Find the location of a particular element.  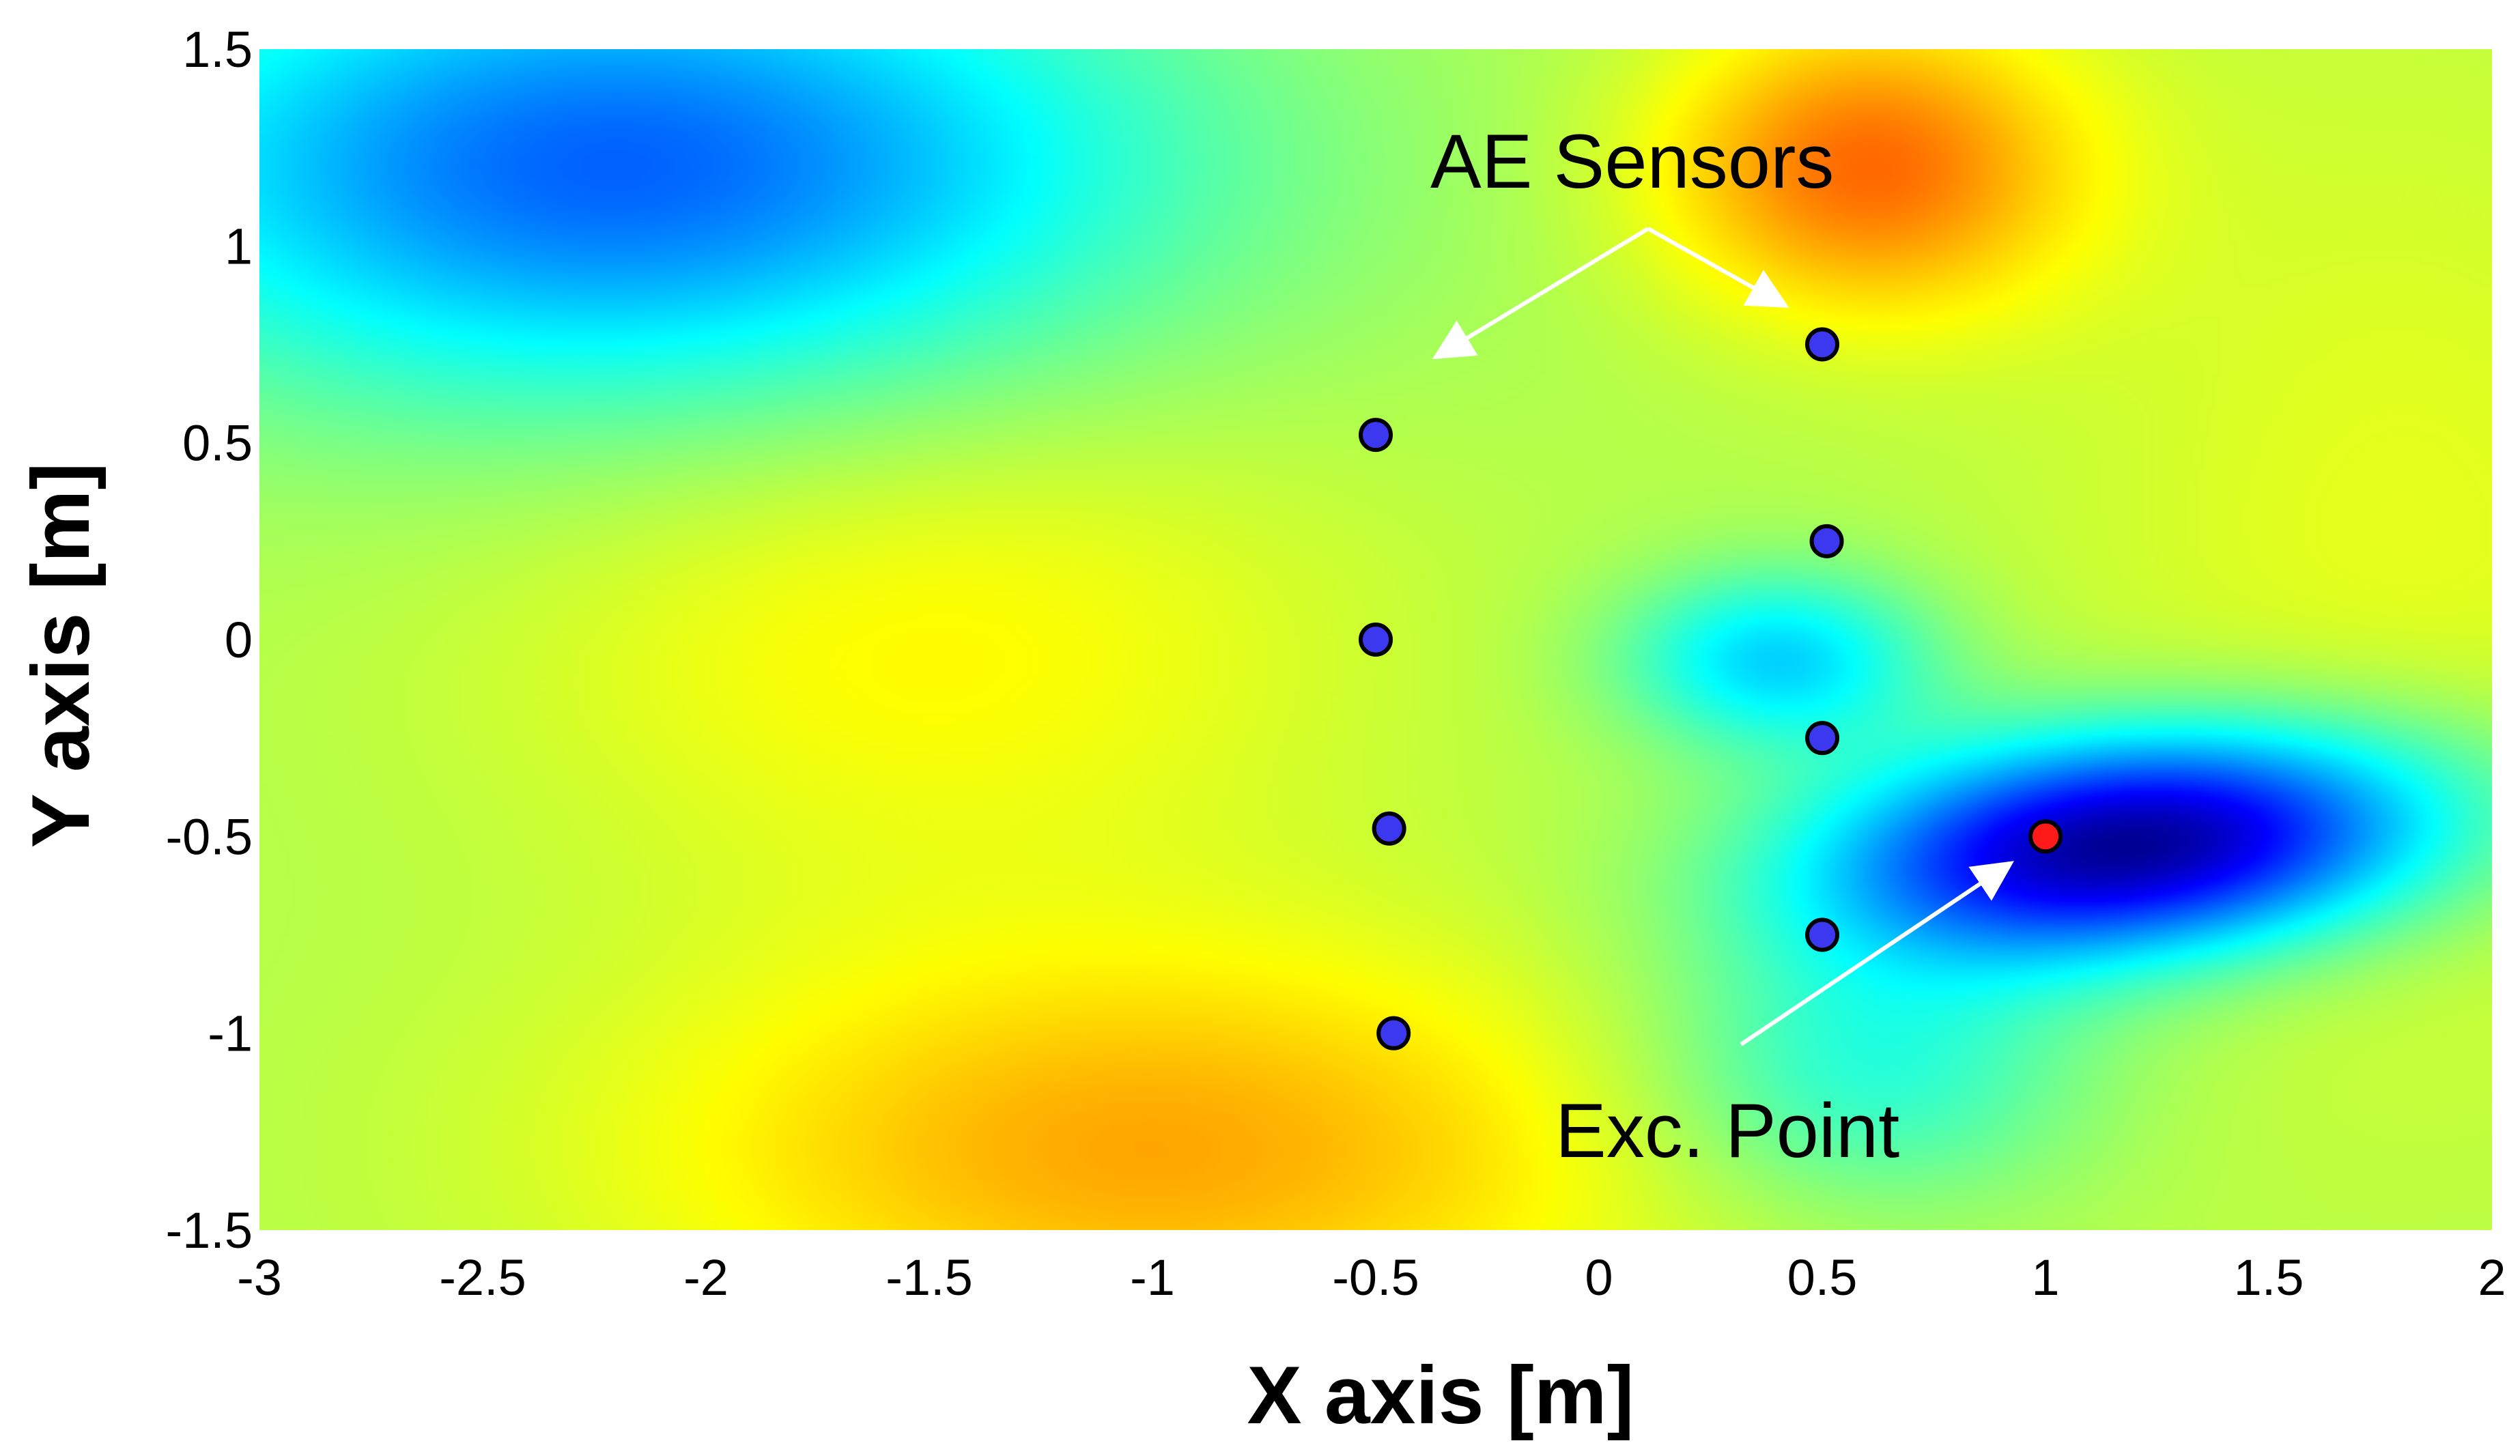

y-tick-label: -0.5 is located at coordinates (209, 836).